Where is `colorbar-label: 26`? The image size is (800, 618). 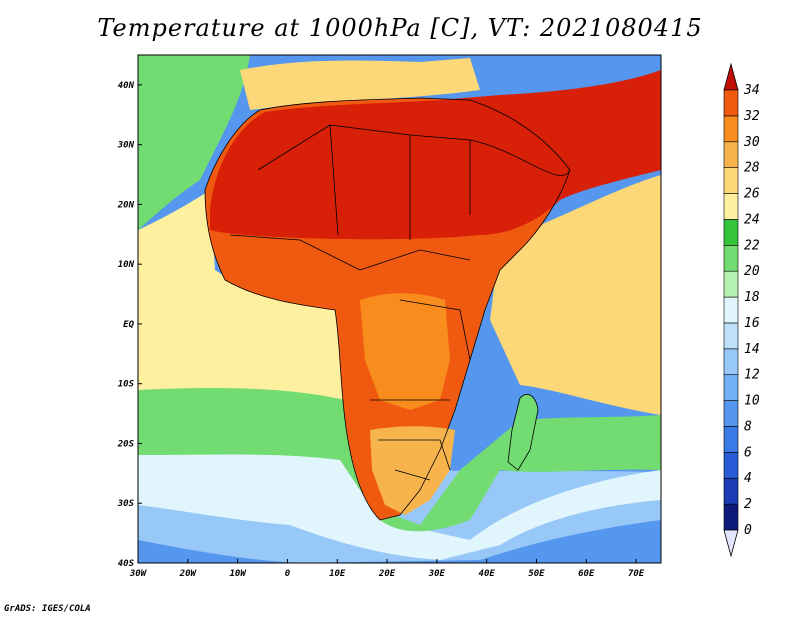
colorbar-label: 26 is located at coordinates (752, 194).